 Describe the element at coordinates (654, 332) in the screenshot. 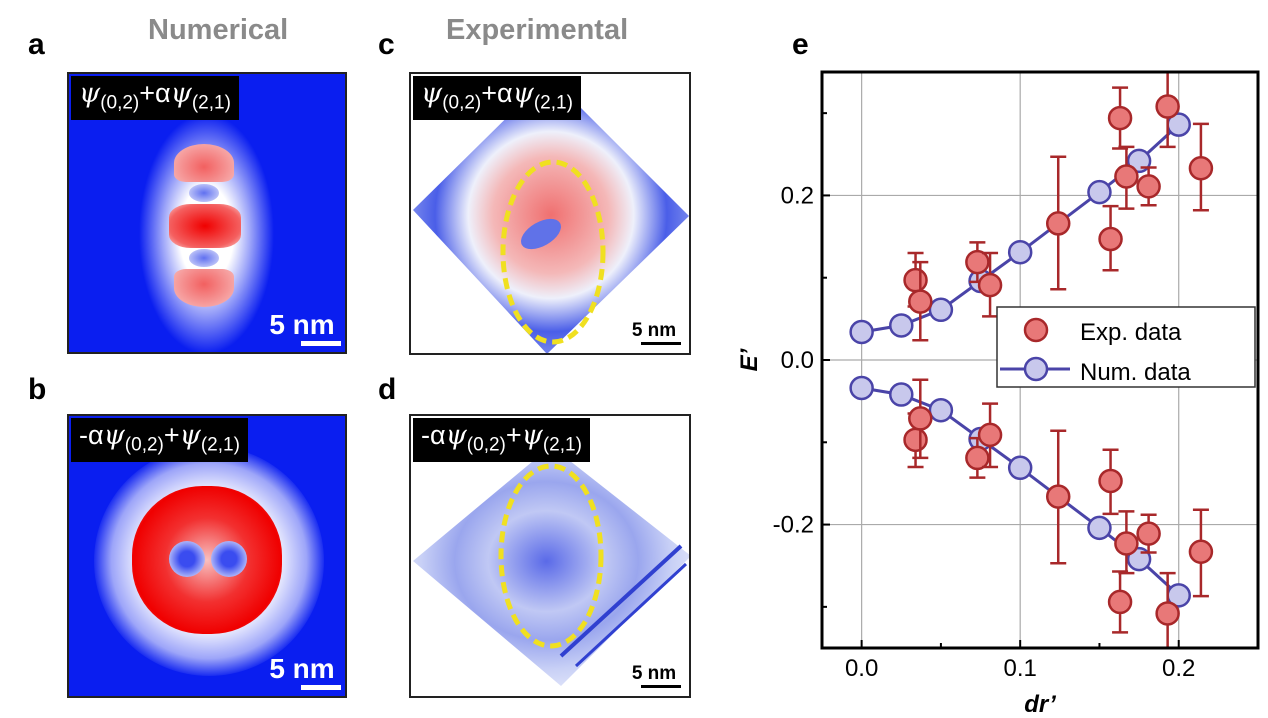

I see `panel-c-scale-bar: 5 nm` at that location.